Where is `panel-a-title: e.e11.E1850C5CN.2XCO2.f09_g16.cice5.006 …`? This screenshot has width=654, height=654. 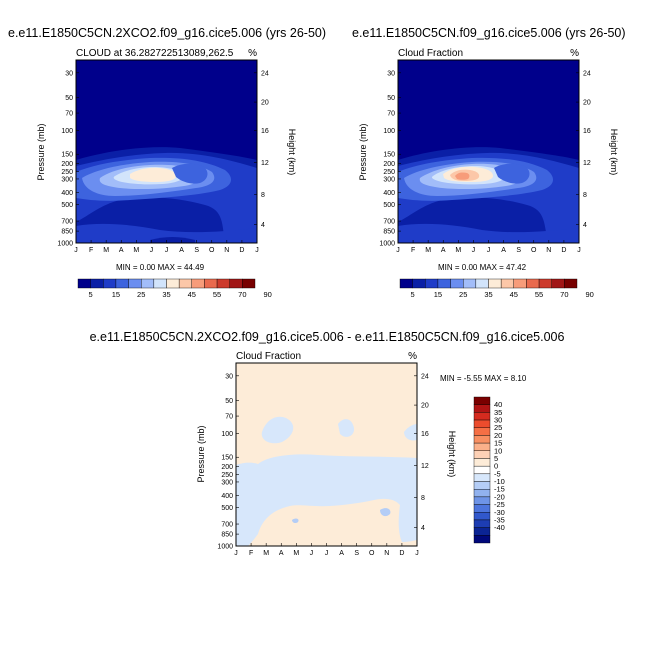 panel-a-title: e.e11.E1850C5CN.2XCO2.f09_g16.cice5.006 … is located at coordinates (167, 33).